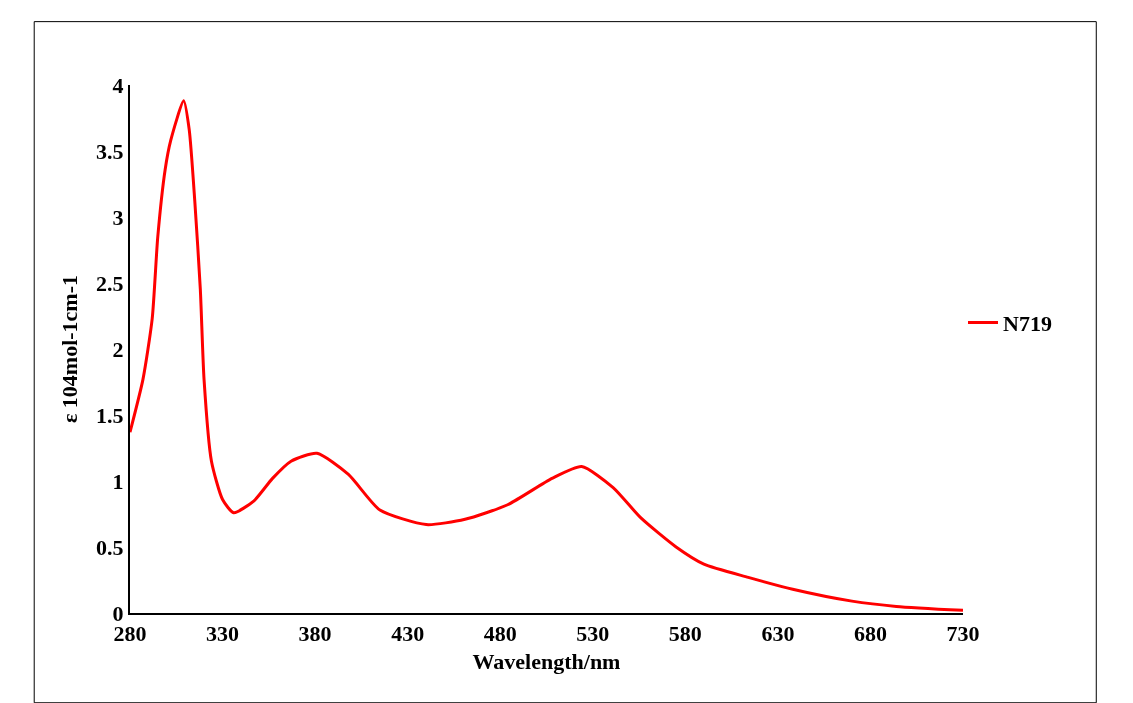  I want to click on y-tick-label: 3.5, so click(110, 151).